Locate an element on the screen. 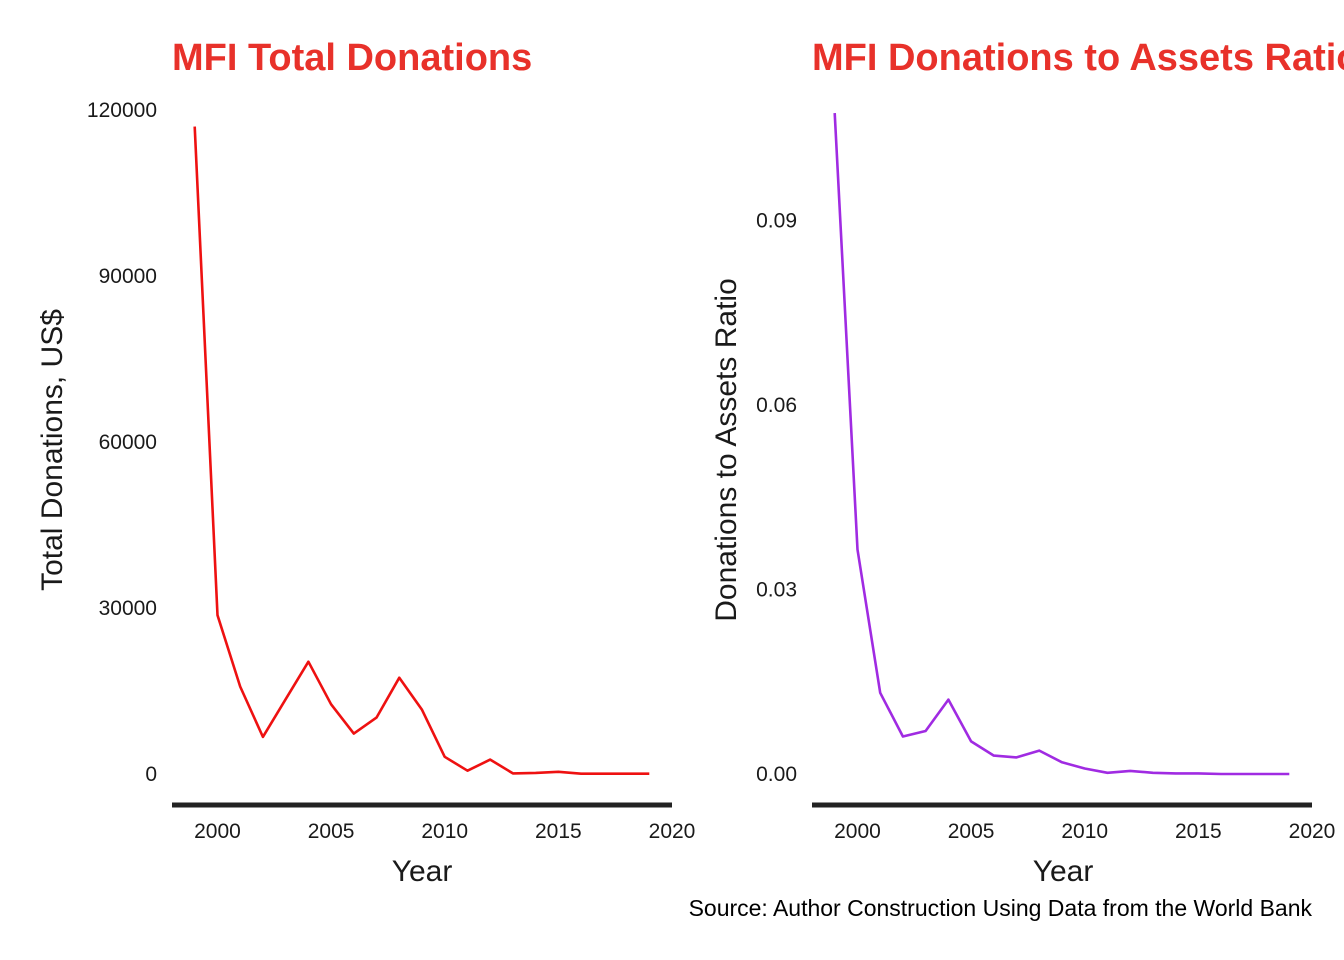 Image resolution: width=1344 pixels, height=960 pixels. y-tick-label: 0.00 is located at coordinates (776, 774).